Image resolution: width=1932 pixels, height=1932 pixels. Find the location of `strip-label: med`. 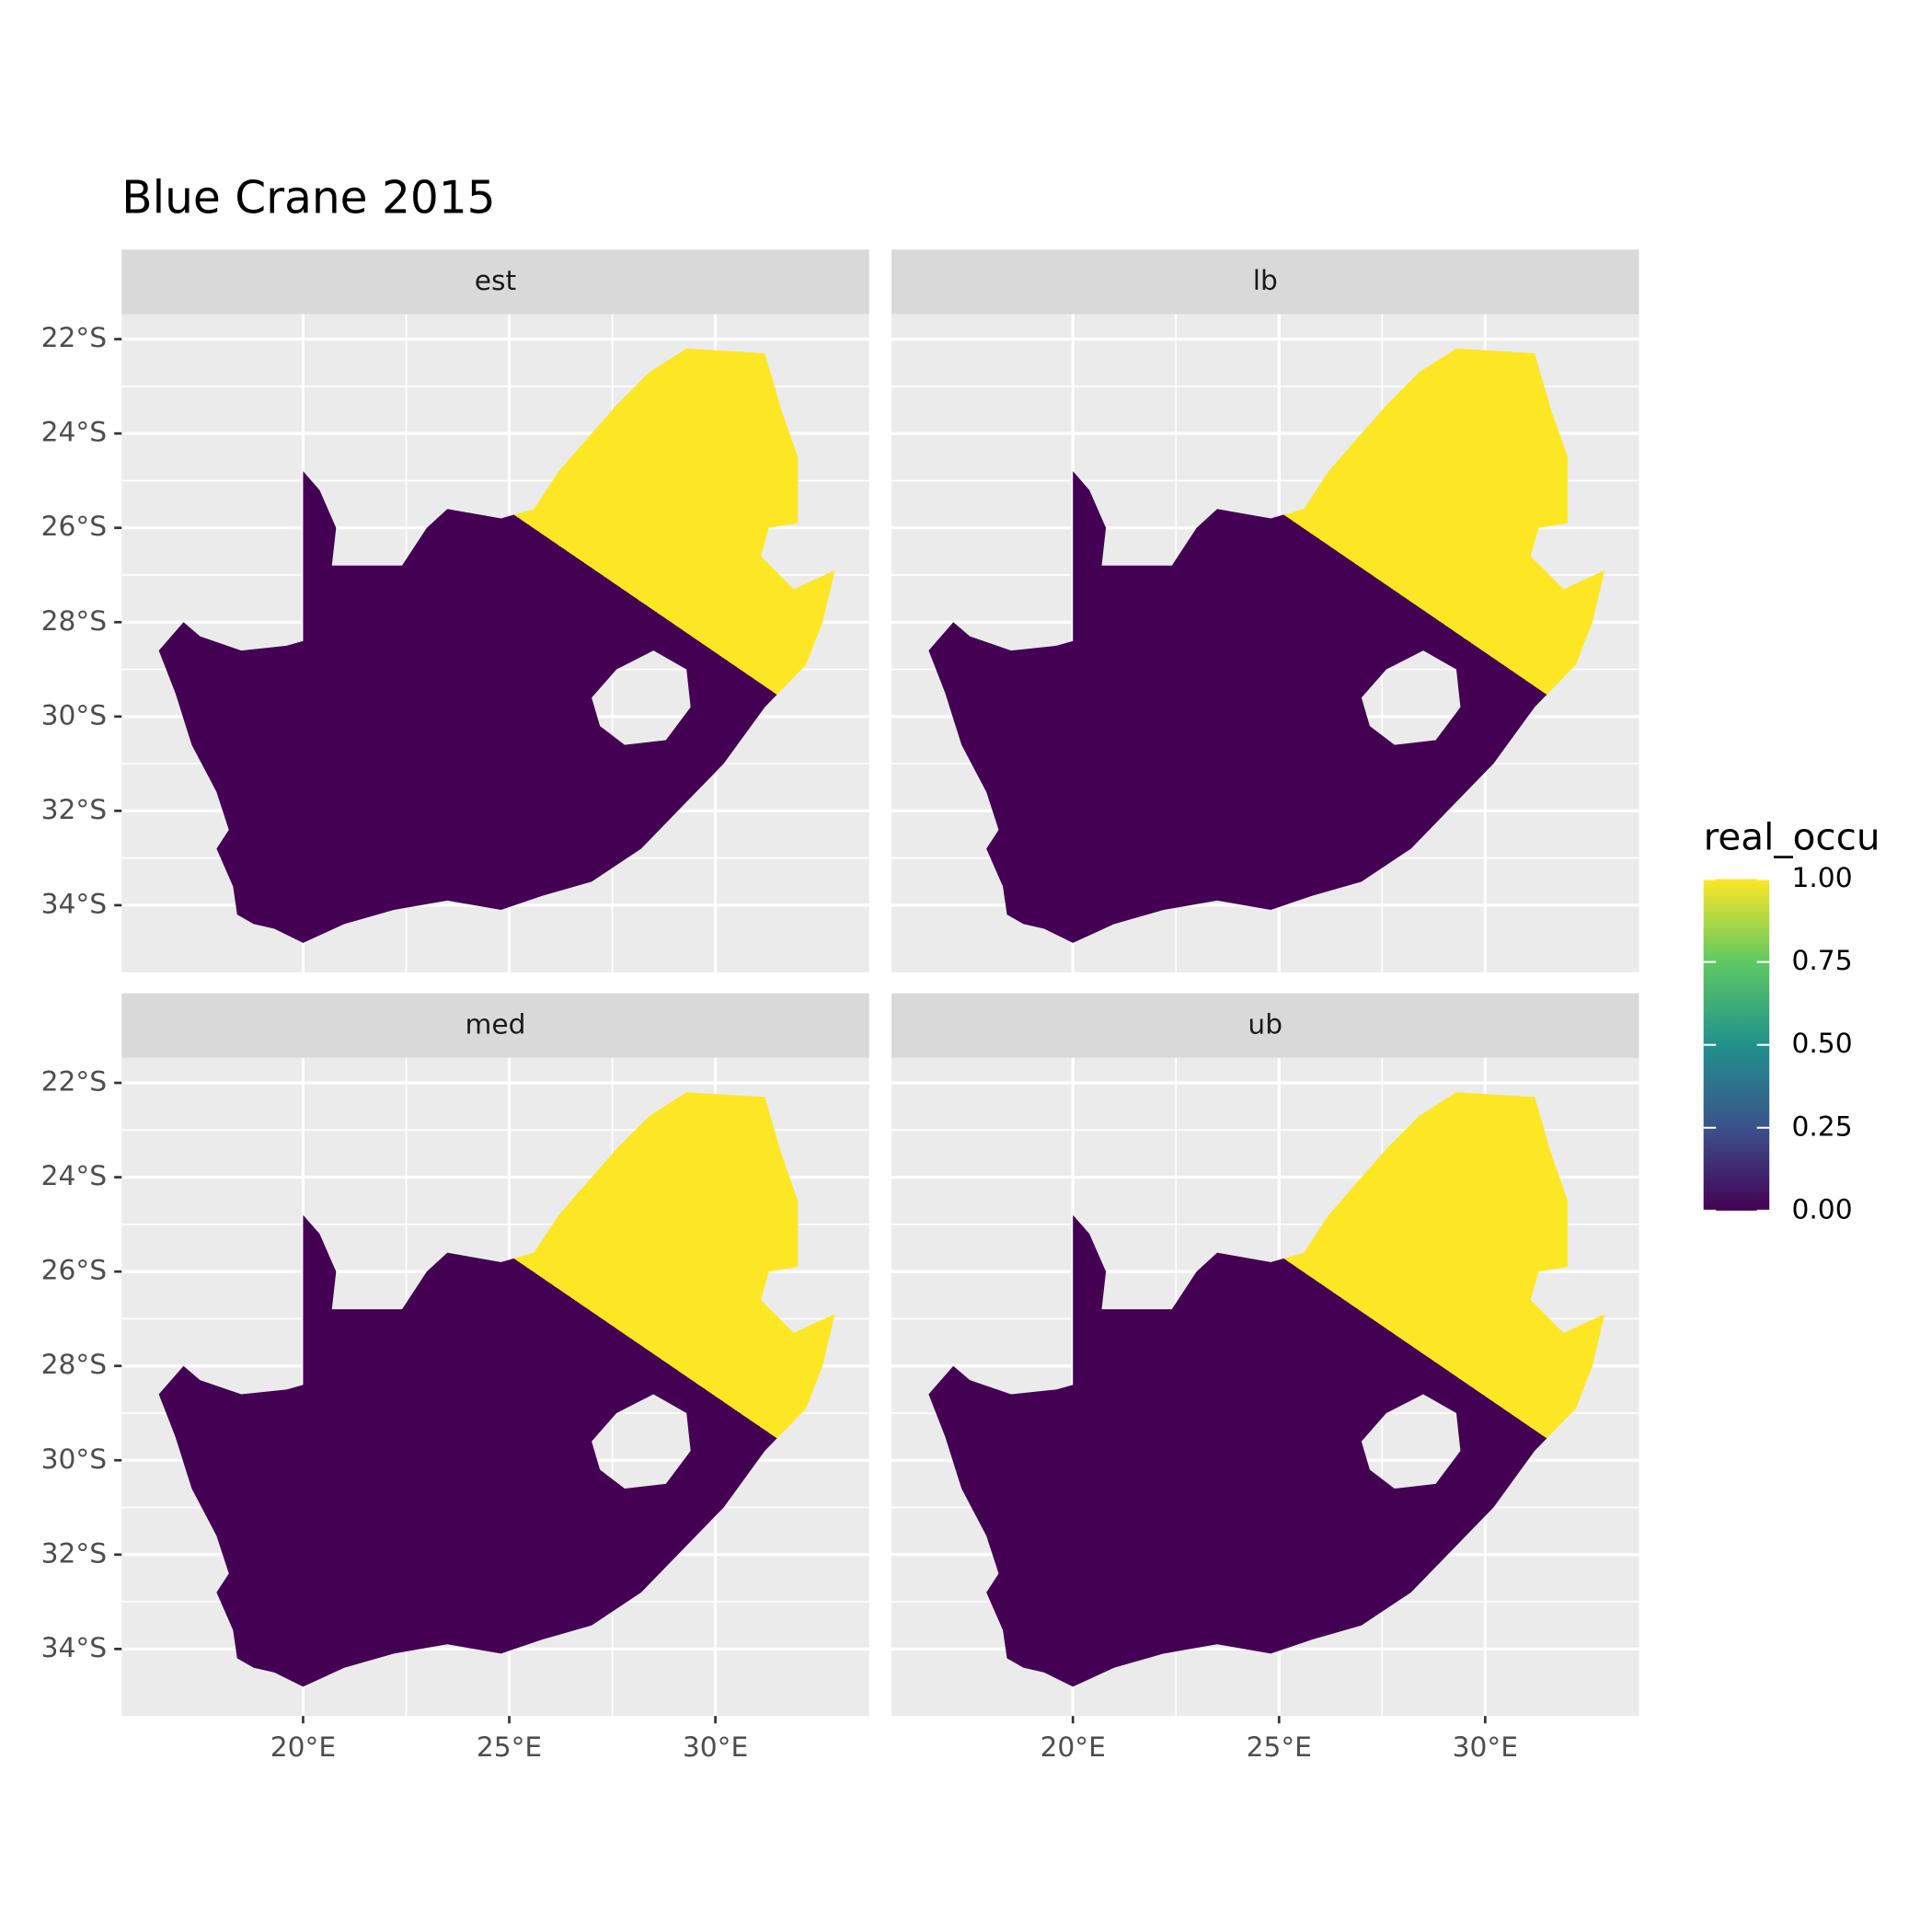

strip-label: med is located at coordinates (495, 1024).